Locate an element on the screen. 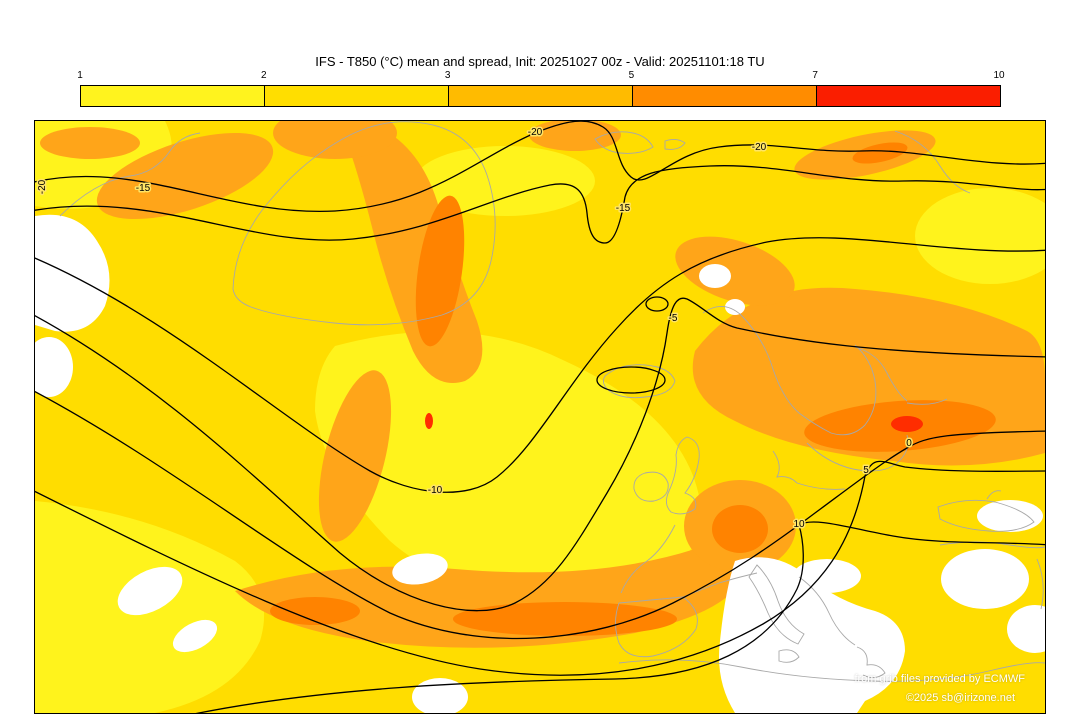 The height and width of the screenshot is (718, 1080). contour-label: -5 is located at coordinates (673, 318).